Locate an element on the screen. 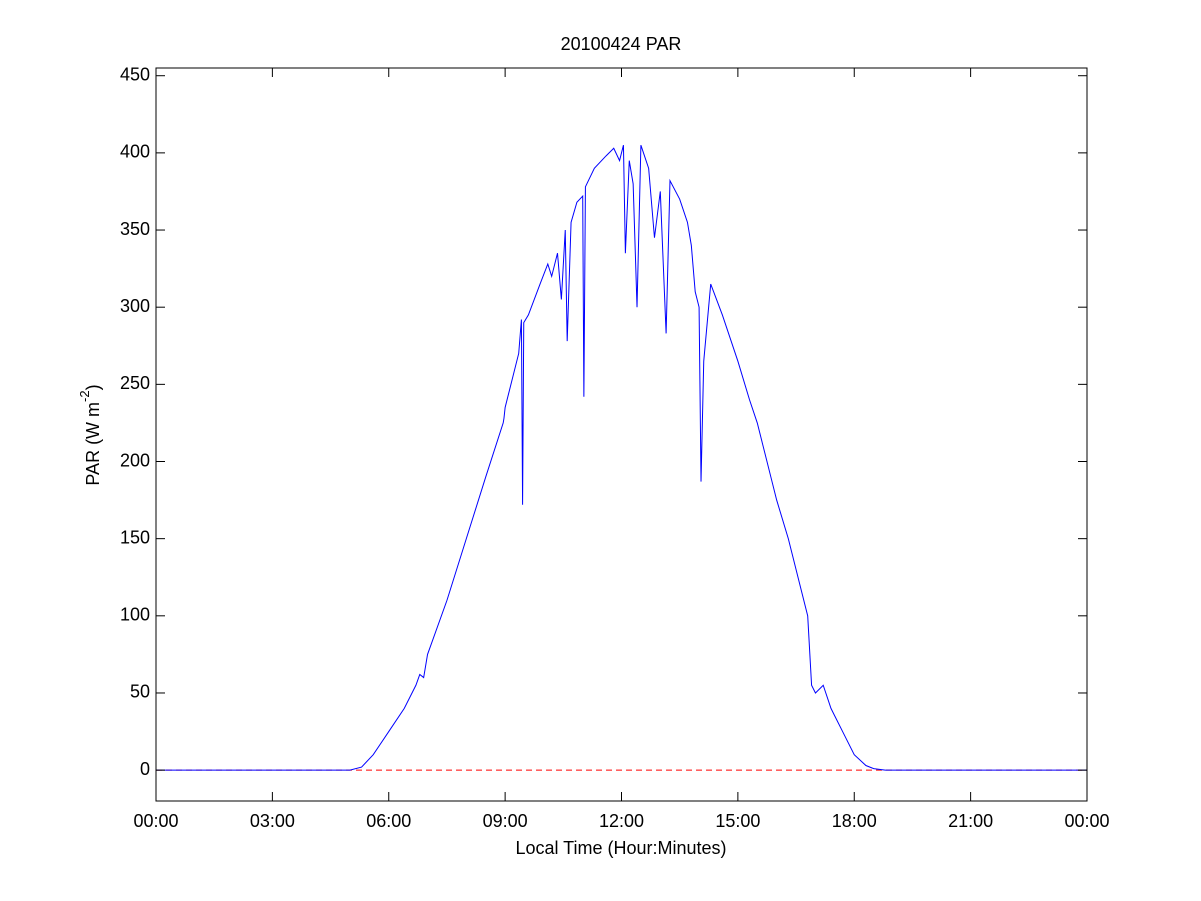 The image size is (1201, 901). y-tick-label: 150 is located at coordinates (135, 537).